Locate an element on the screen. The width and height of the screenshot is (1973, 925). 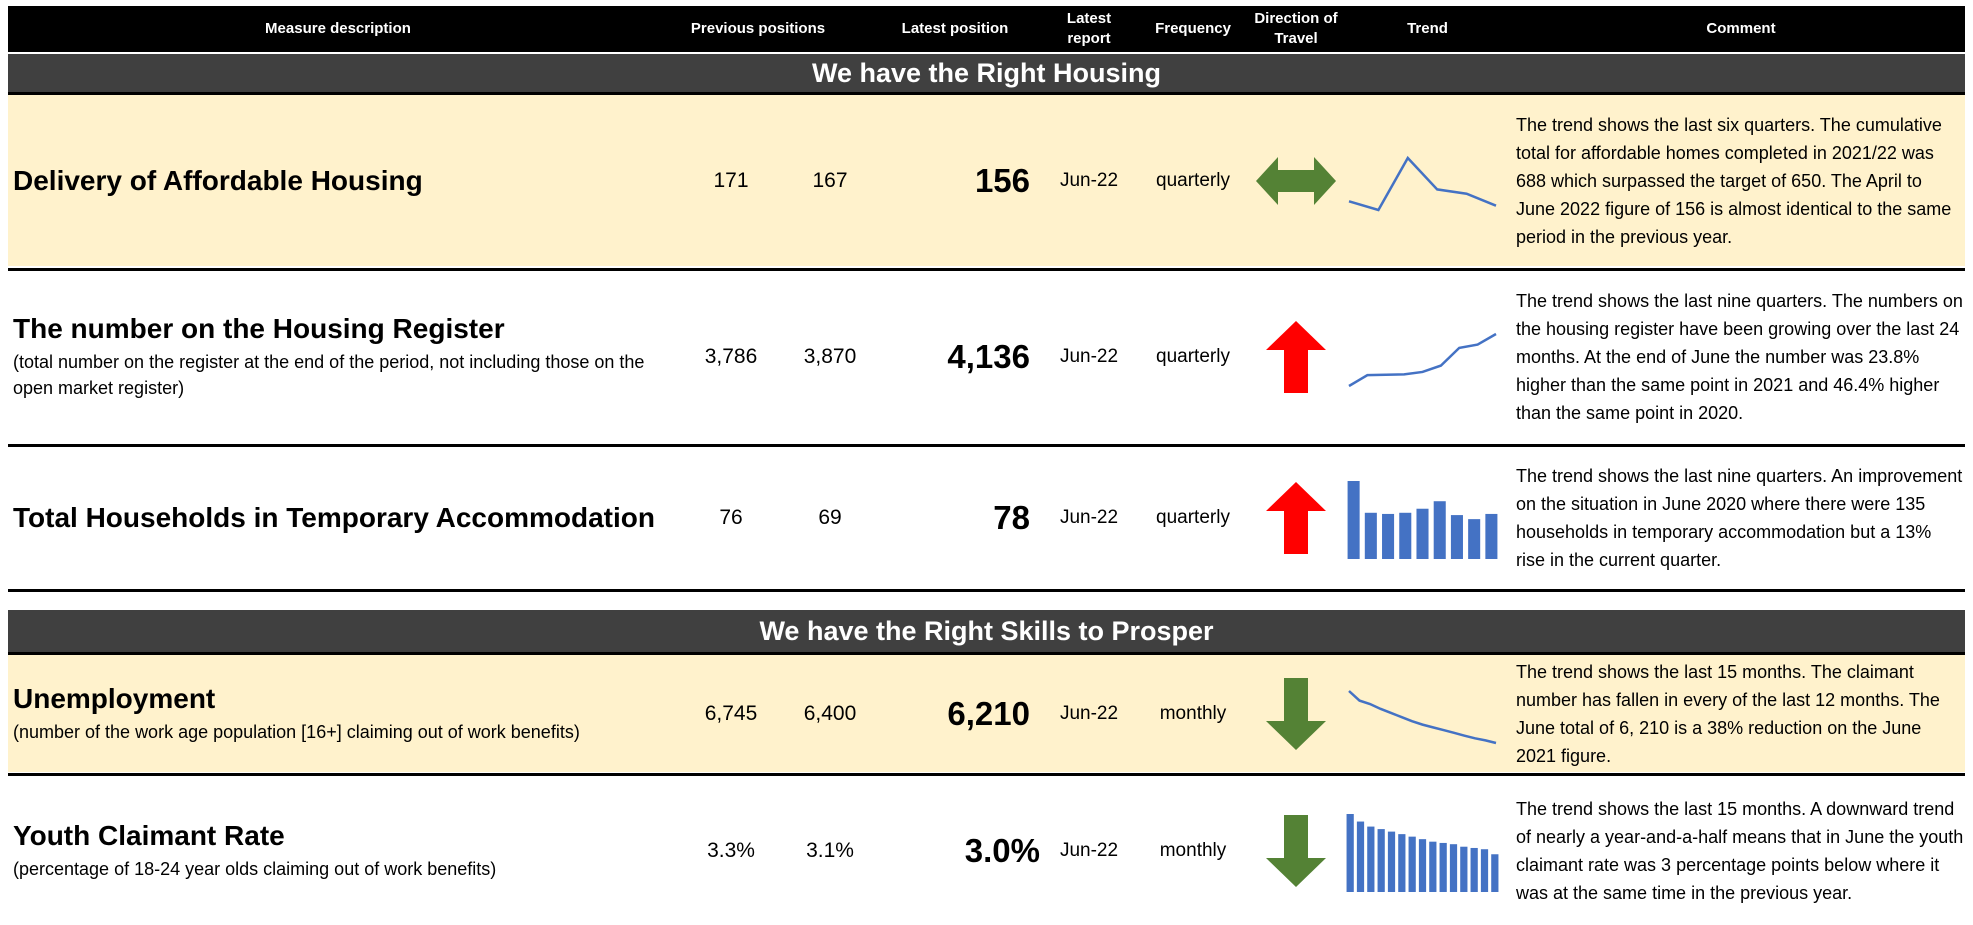
previous-value: 69 is located at coordinates (830, 517).